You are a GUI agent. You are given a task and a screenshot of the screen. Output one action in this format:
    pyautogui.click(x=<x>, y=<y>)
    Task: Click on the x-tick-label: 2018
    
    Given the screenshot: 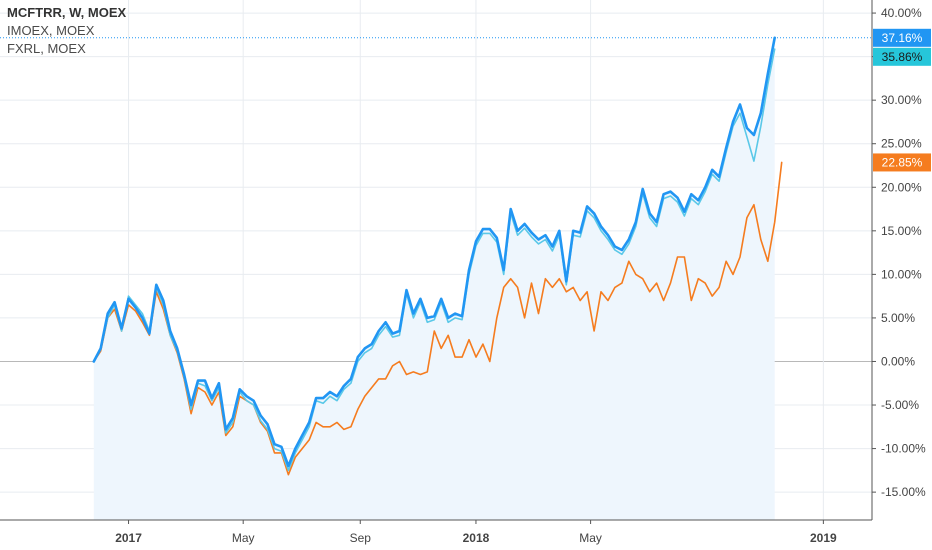 What is the action you would take?
    pyautogui.click(x=476, y=538)
    